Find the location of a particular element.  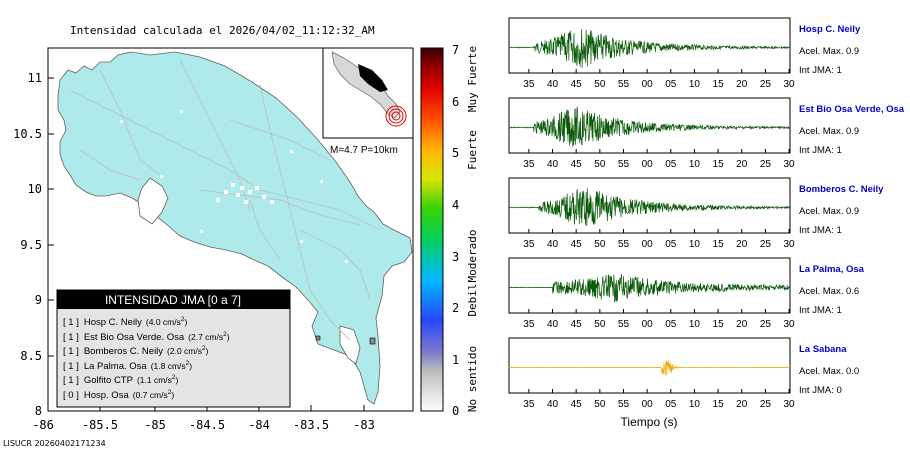

station-name: La Sabana is located at coordinates (823, 349).